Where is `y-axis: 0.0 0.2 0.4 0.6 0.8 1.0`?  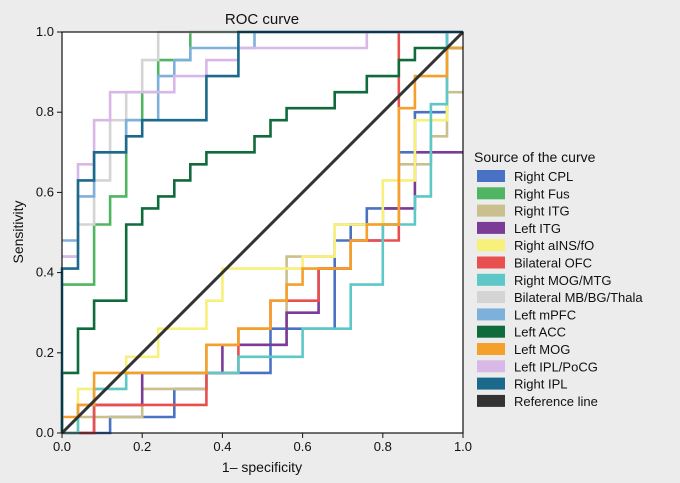
y-axis: 0.0 0.2 0.4 0.6 0.8 1.0 is located at coordinates (49, 232).